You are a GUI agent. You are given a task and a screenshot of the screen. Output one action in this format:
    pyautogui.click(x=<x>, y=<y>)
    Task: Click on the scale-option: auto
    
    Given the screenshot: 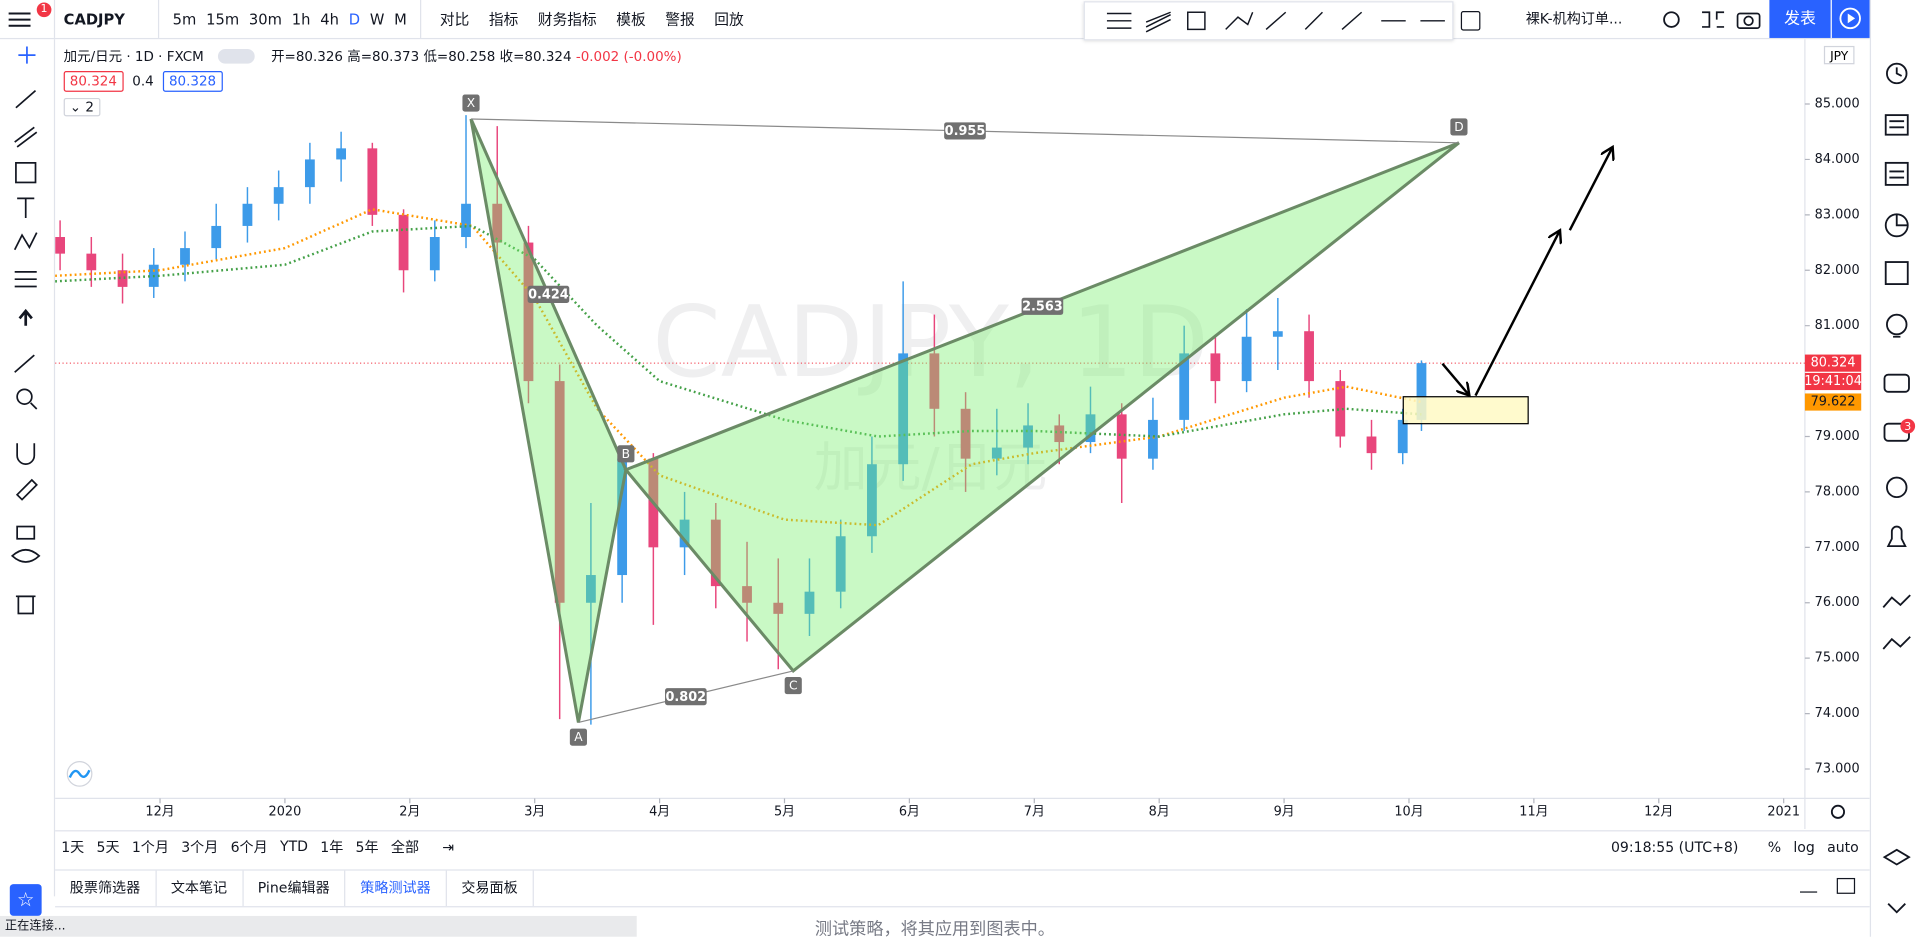 What is the action you would take?
    pyautogui.click(x=1843, y=847)
    